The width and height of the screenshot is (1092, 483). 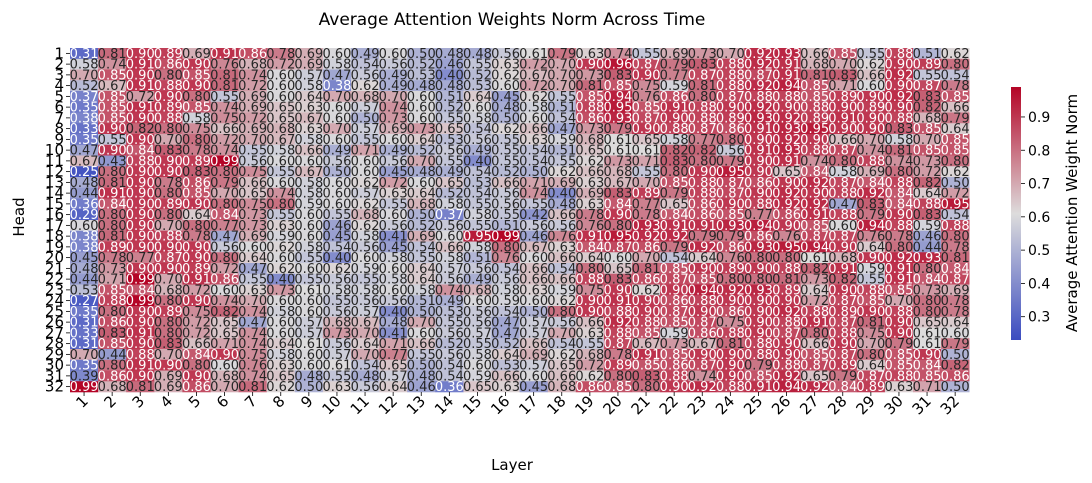 I want to click on y-tick-label: 2, so click(x=59, y=64).